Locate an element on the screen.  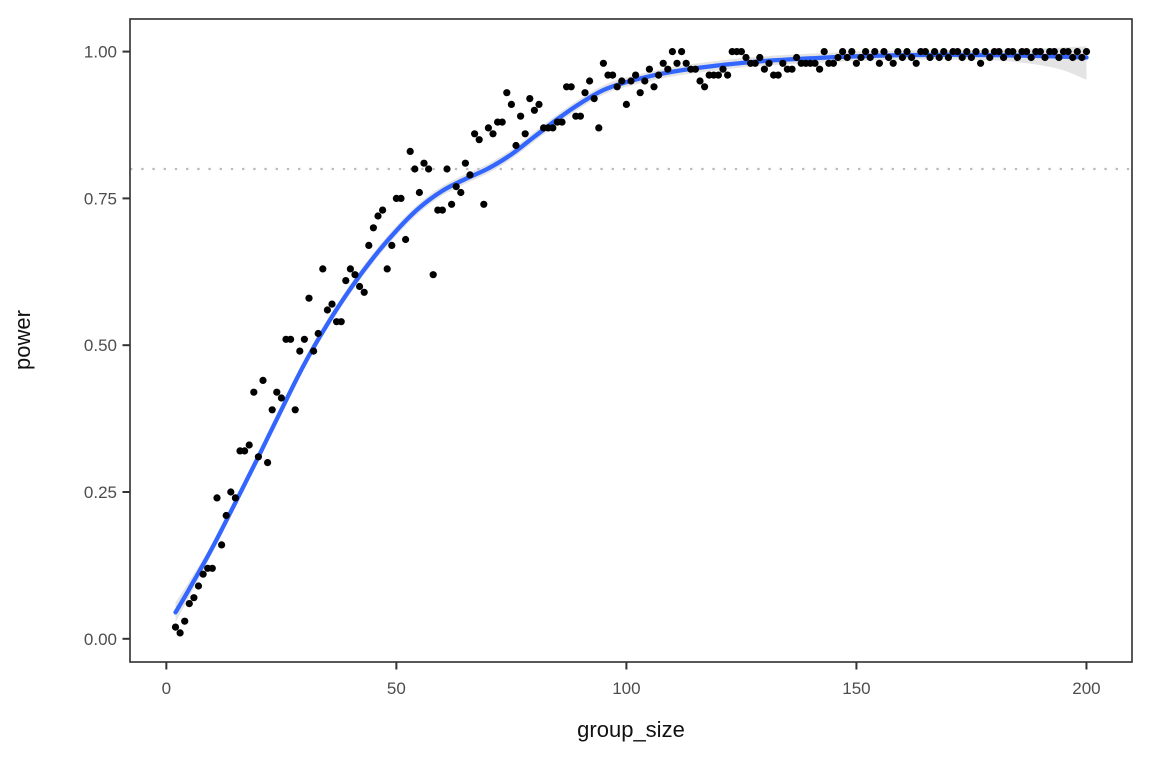
x-tick-label: 200 is located at coordinates (1086, 688).